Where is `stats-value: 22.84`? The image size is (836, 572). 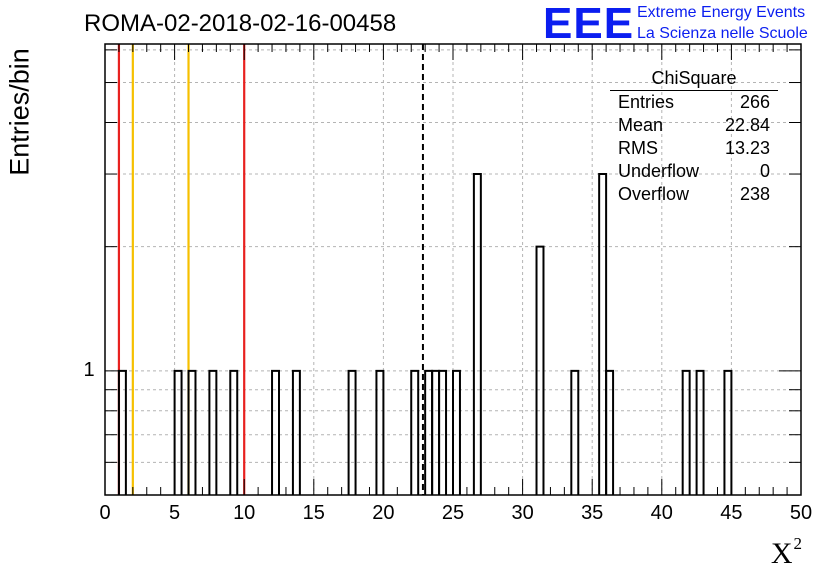 stats-value: 22.84 is located at coordinates (747, 125).